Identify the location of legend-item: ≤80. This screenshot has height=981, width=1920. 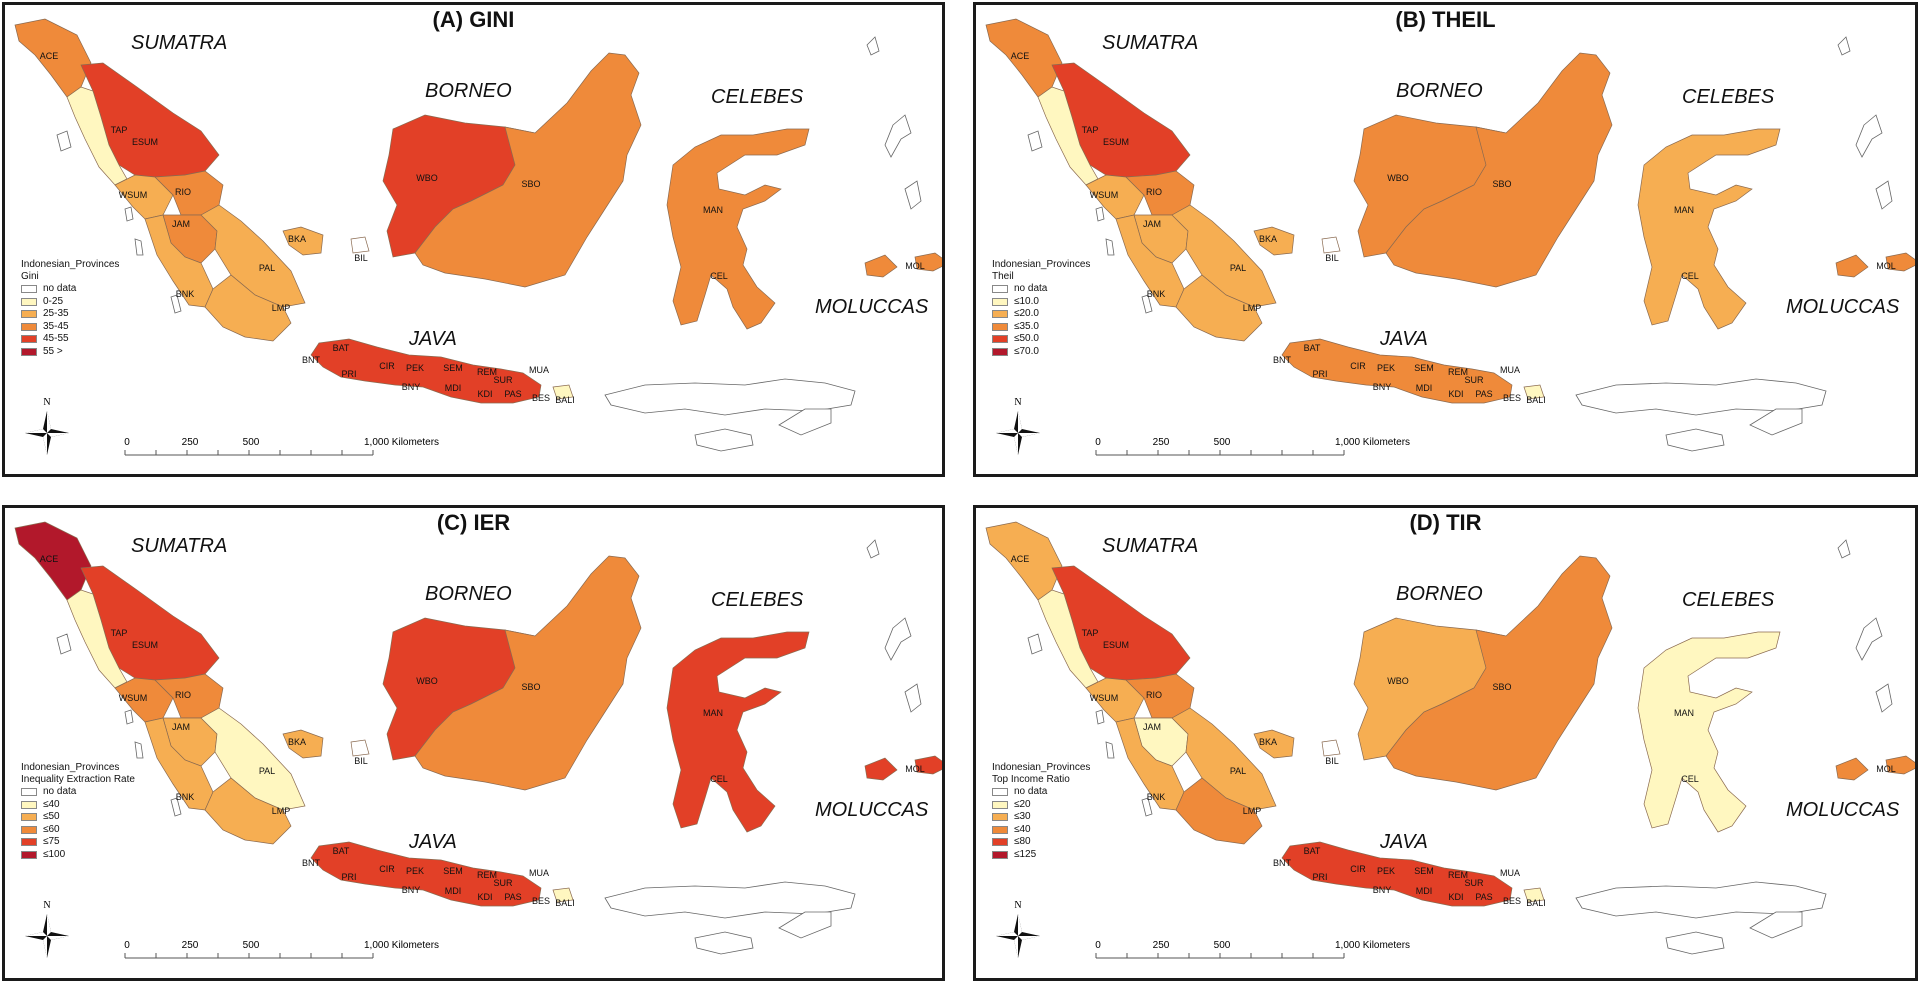
(1041, 842).